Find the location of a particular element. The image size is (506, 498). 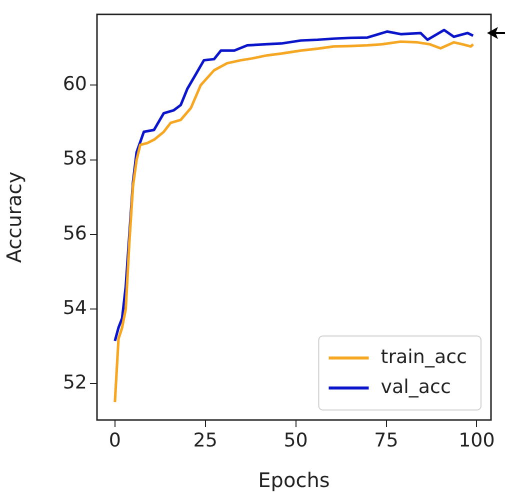

y-tick-label: 56 is located at coordinates (74, 233).